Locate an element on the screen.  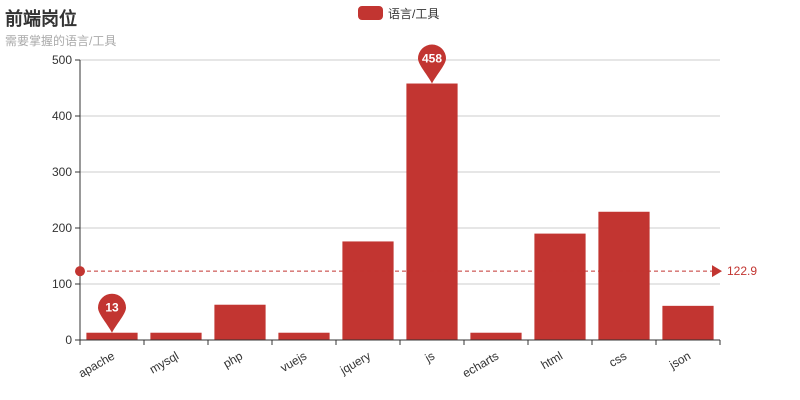
average-line-start-dot is located at coordinates (80, 271).